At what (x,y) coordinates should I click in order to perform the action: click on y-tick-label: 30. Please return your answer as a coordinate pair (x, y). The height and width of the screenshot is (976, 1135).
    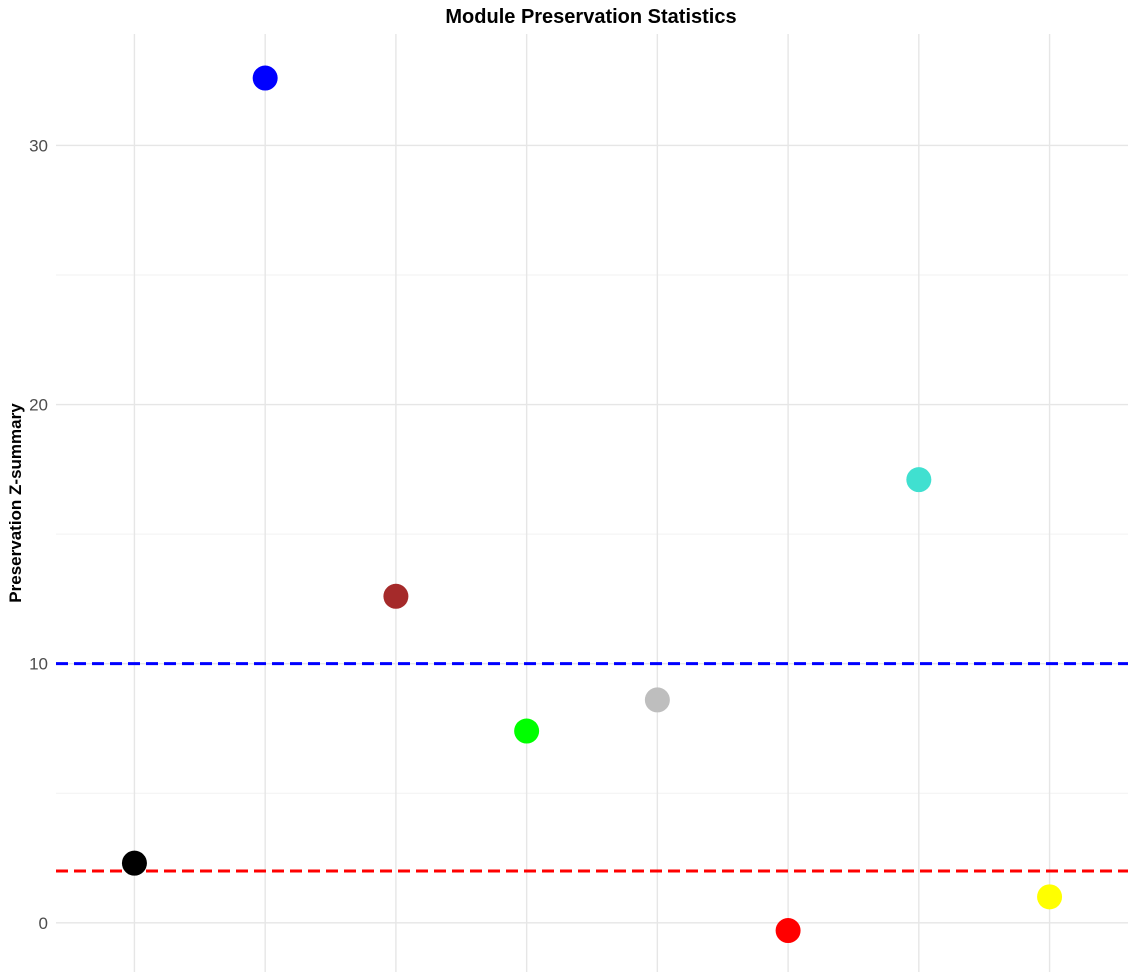
    Looking at the image, I should click on (38, 145).